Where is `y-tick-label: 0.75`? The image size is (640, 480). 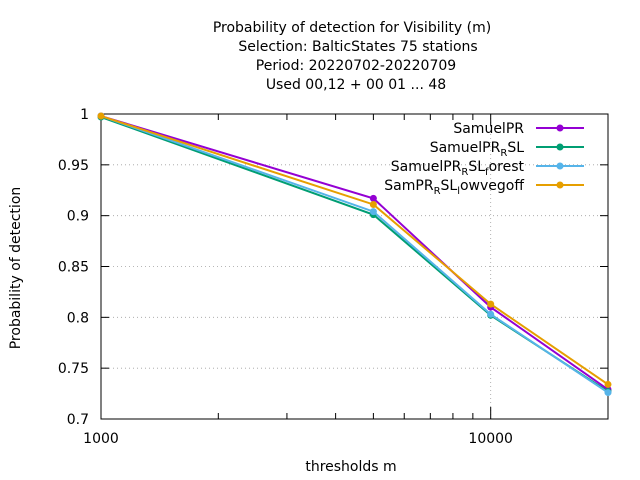 y-tick-label: 0.75 is located at coordinates (73, 369).